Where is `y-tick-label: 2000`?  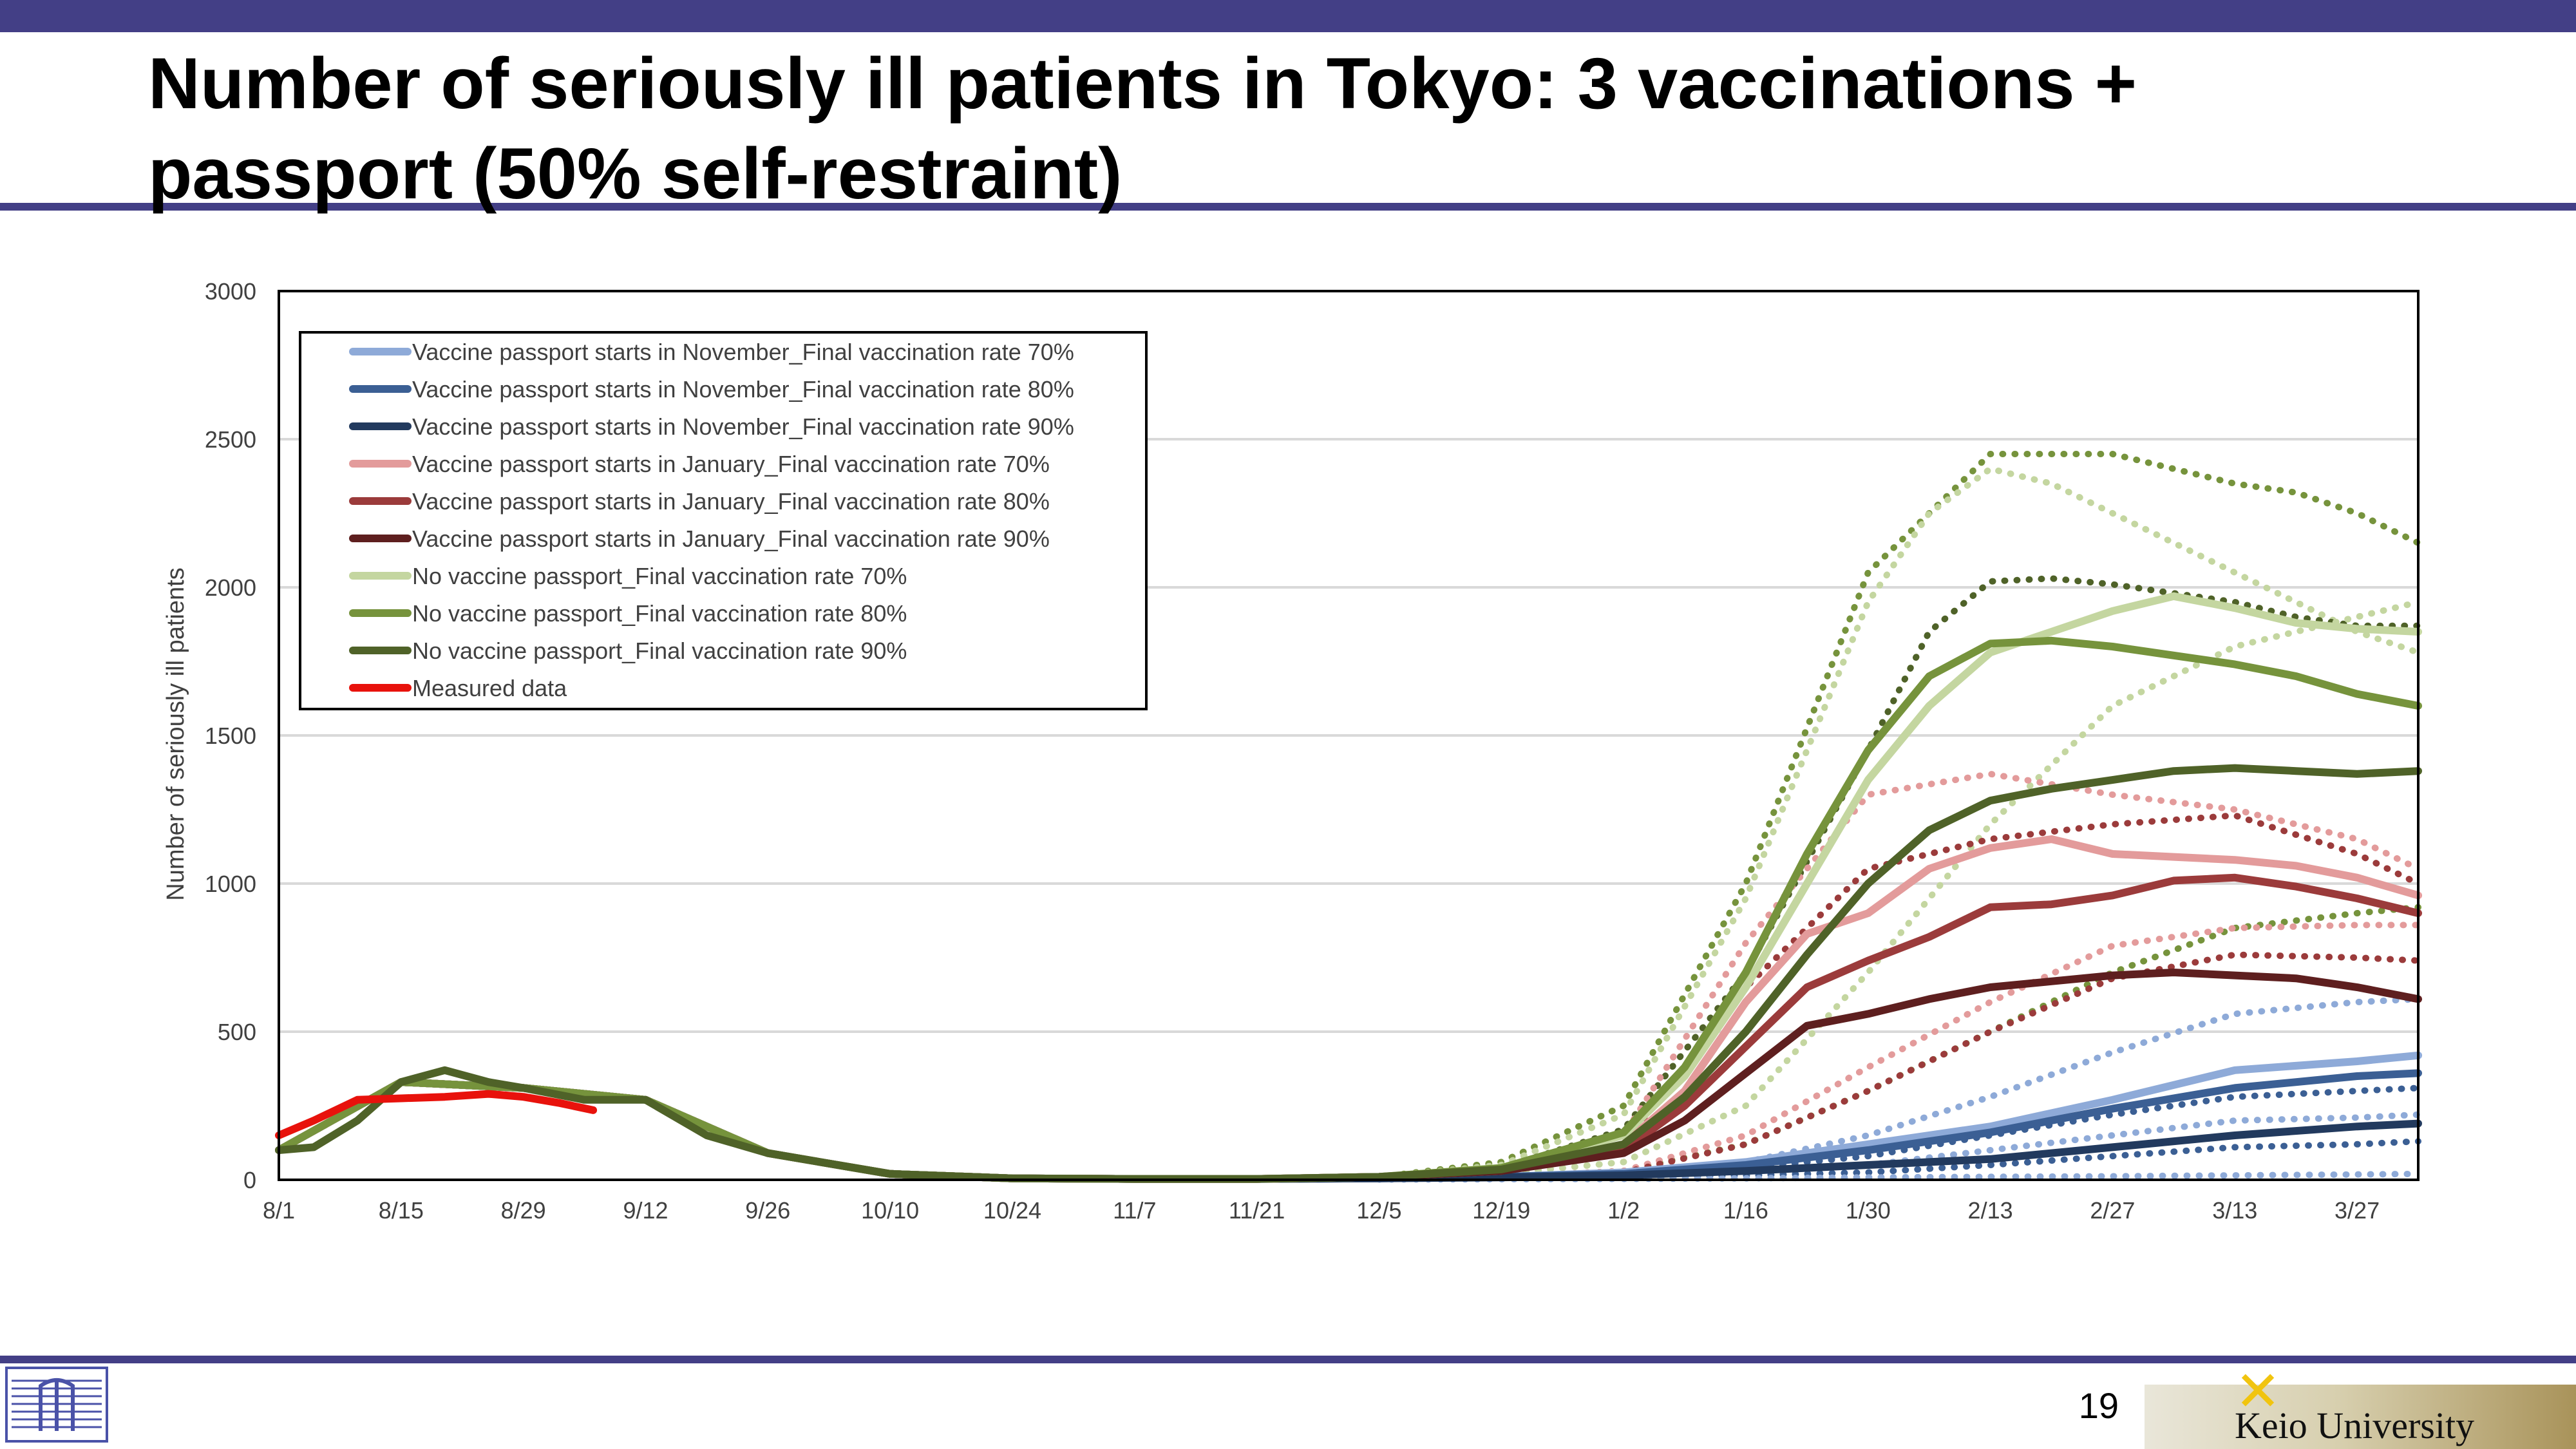
y-tick-label: 2000 is located at coordinates (231, 587).